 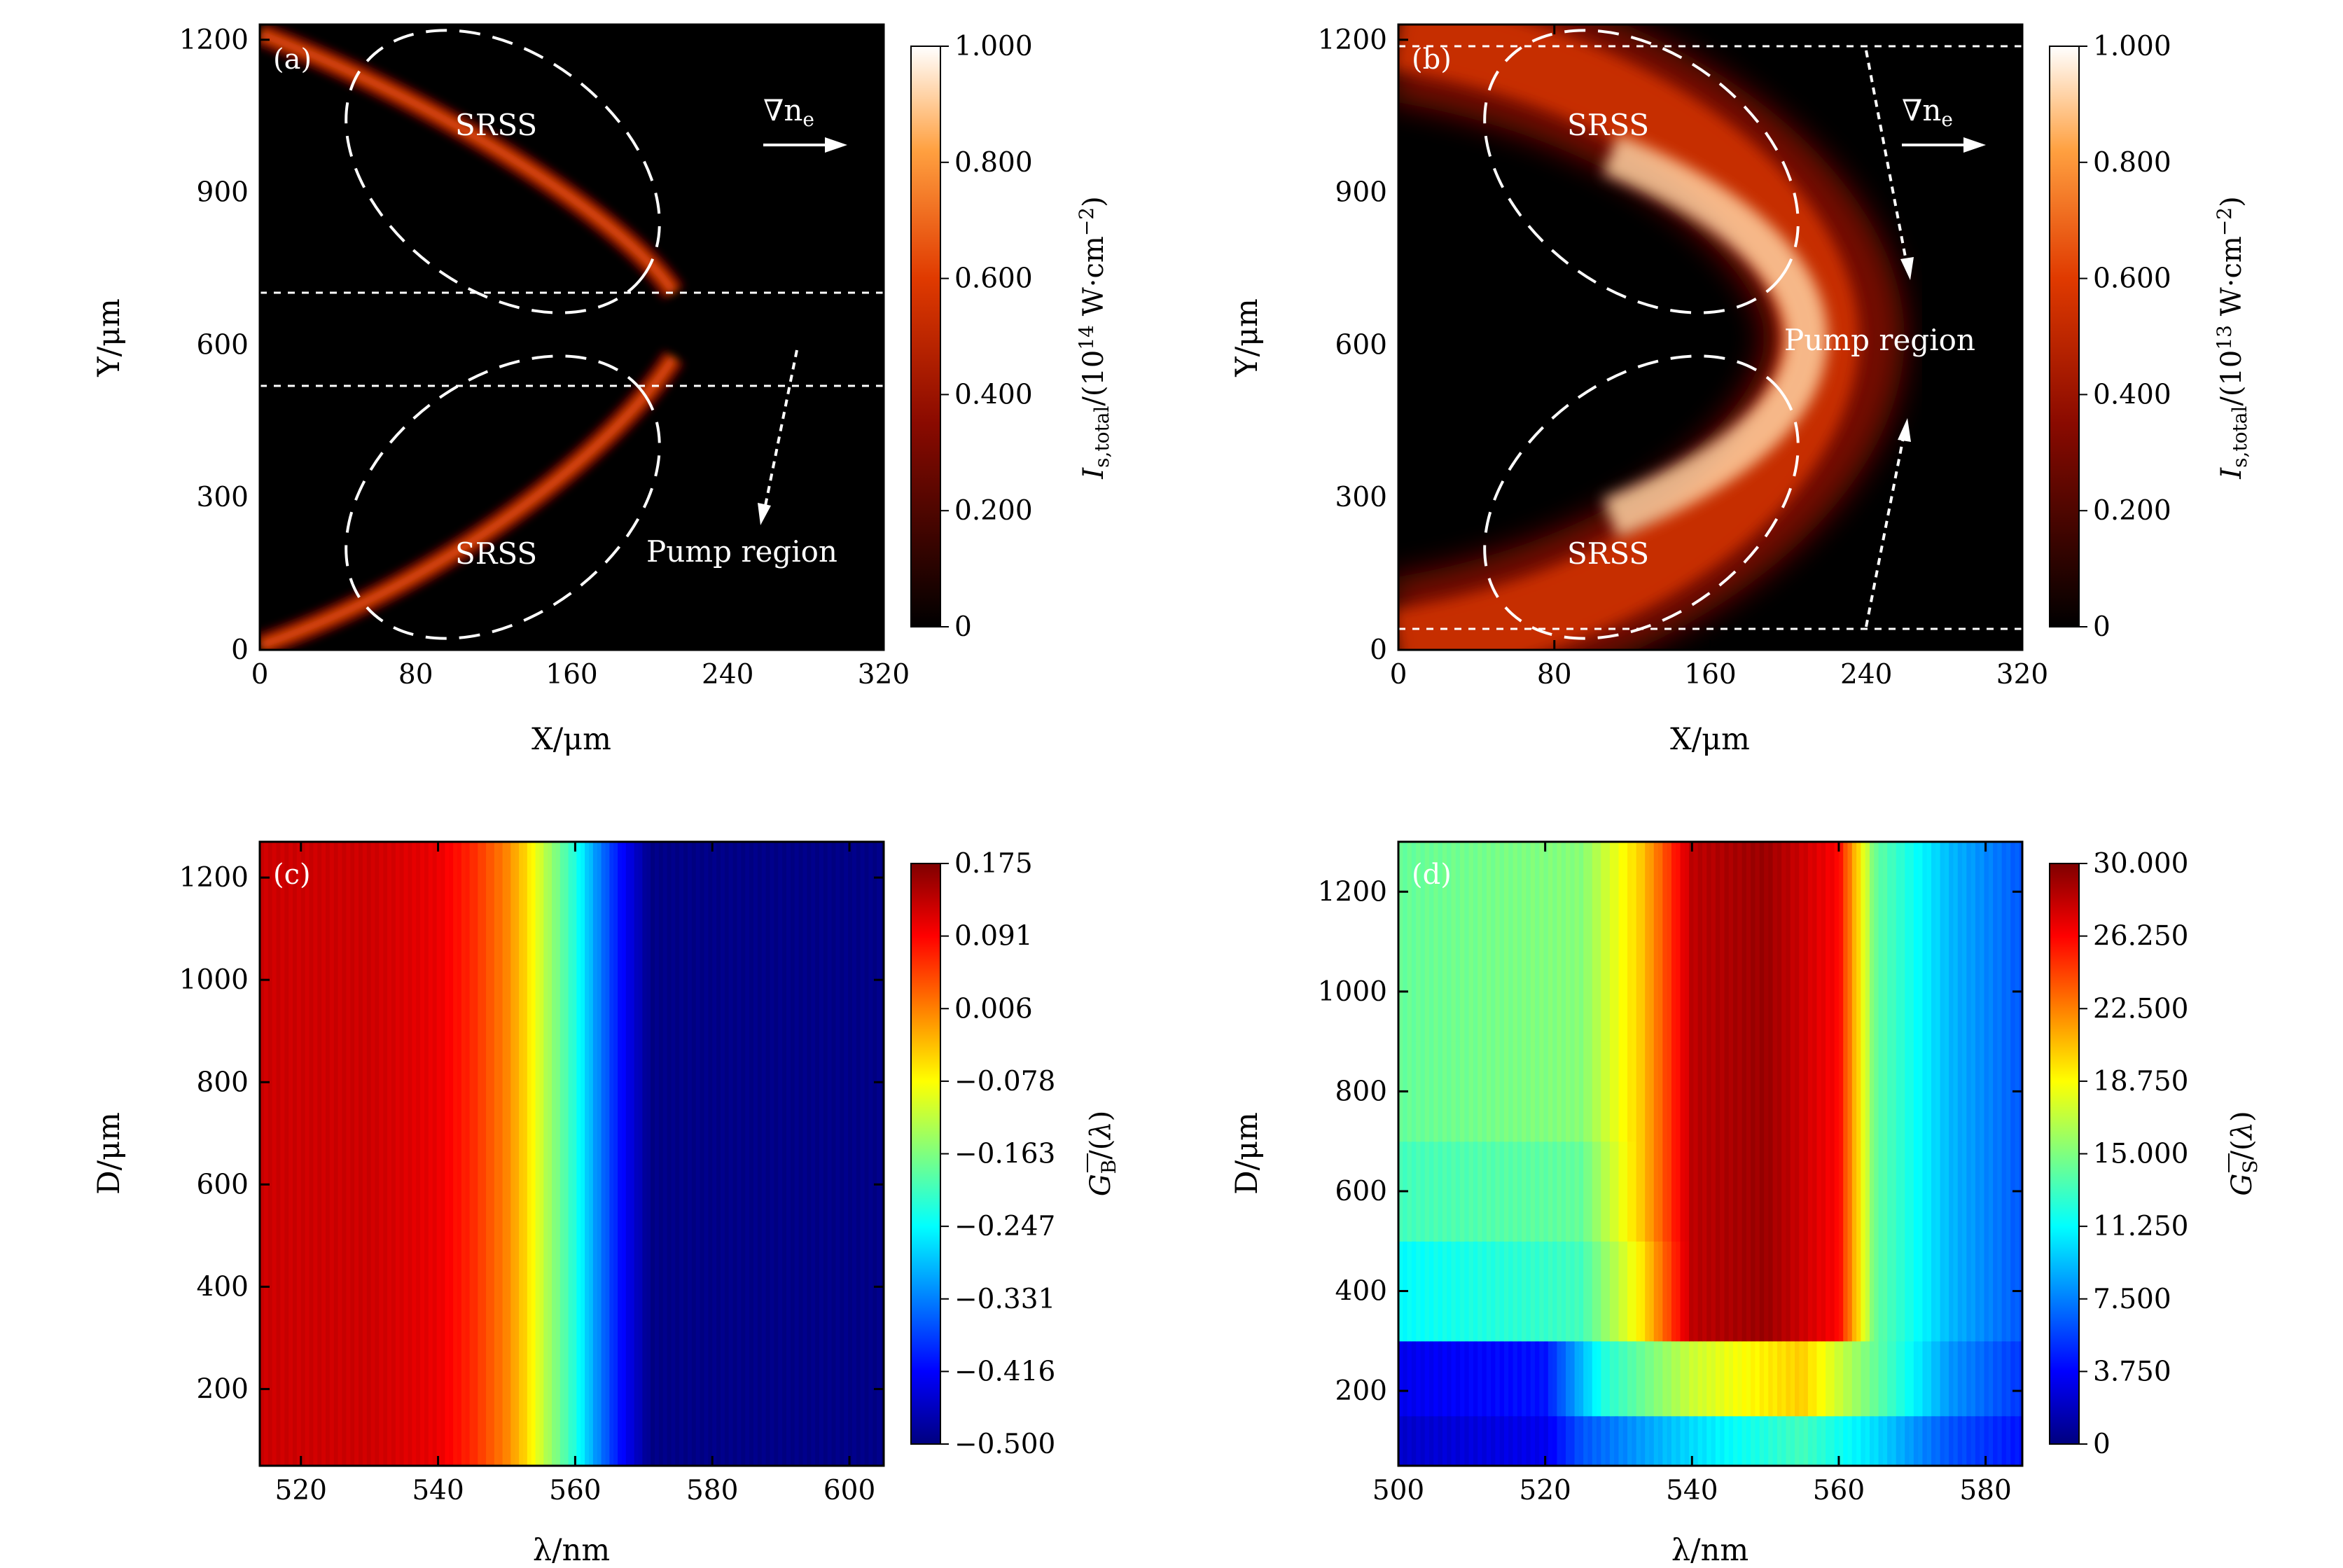 I want to click on panel-d-colorbar-tick-label: 22.500, so click(x=2140, y=1009).